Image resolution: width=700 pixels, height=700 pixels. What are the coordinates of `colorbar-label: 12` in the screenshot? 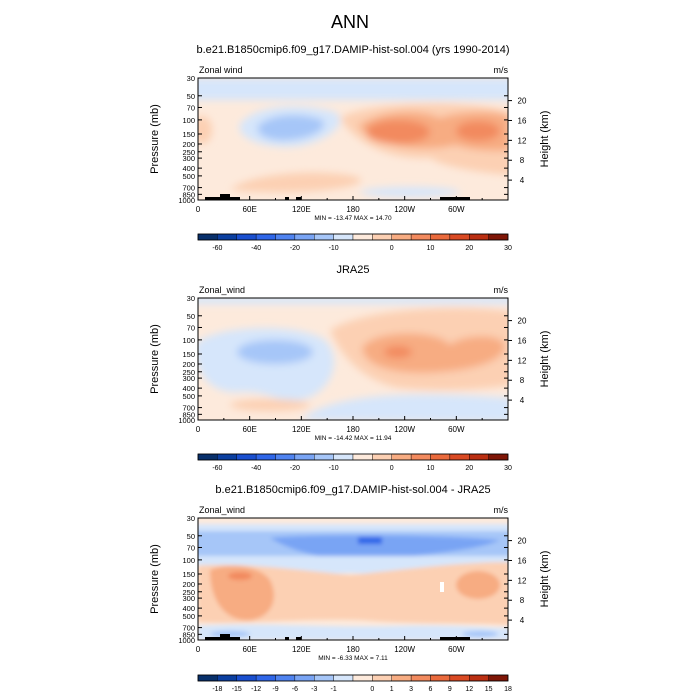 It's located at (469, 689).